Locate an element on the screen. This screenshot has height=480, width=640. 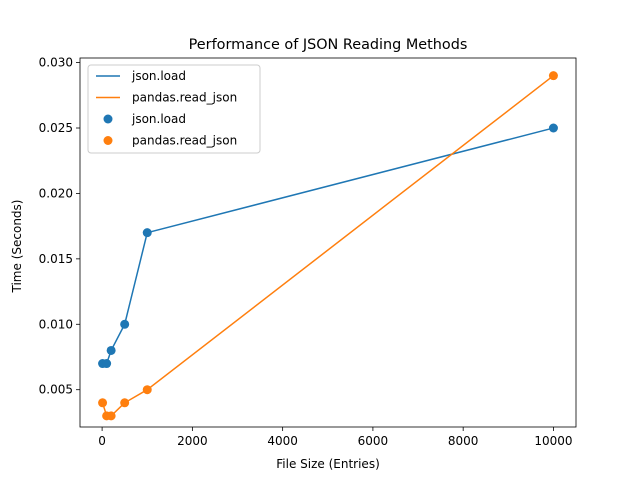
x-tick-label: 4000 is located at coordinates (282, 441).